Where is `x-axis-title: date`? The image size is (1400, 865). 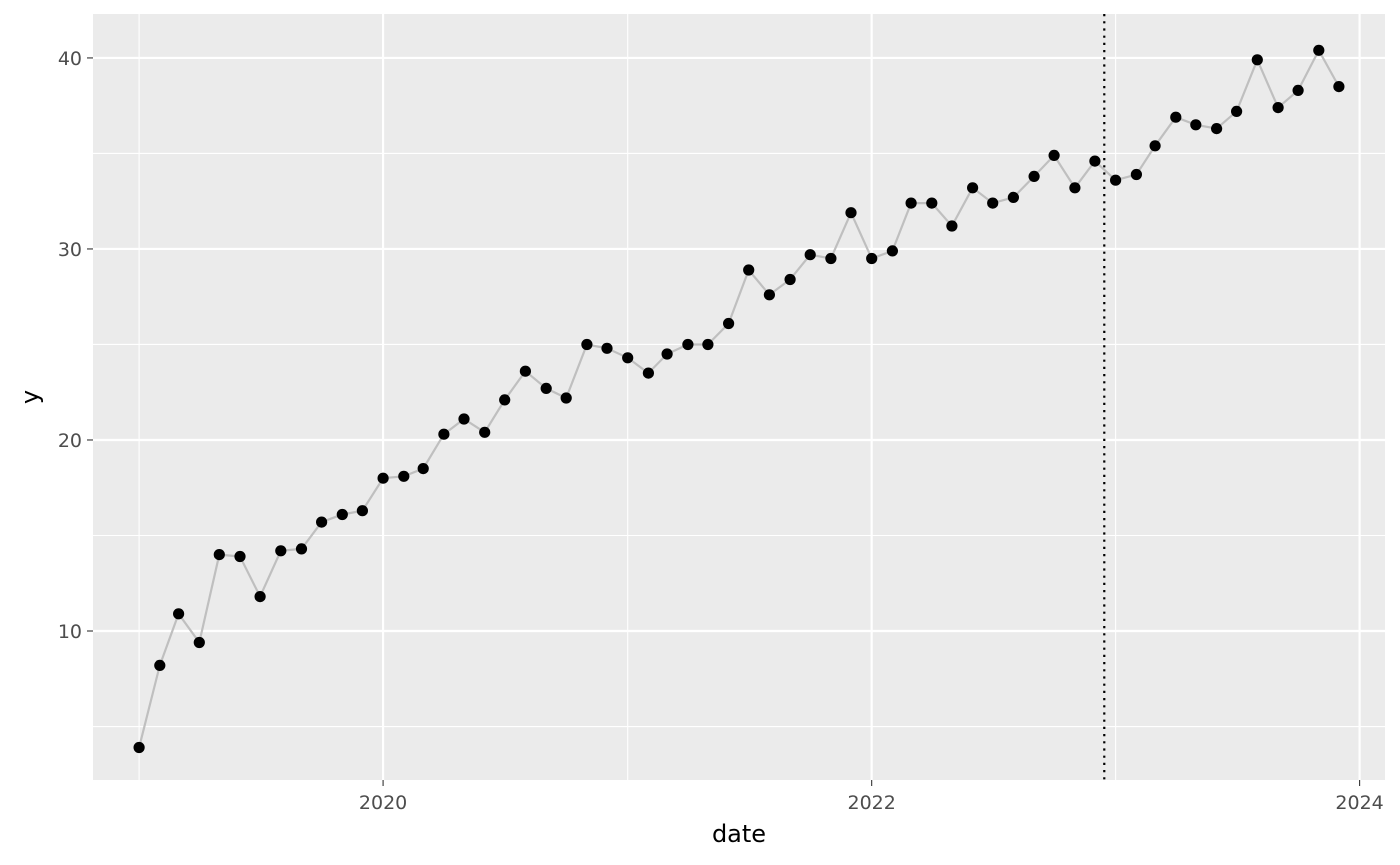
x-axis-title: date is located at coordinates (739, 834).